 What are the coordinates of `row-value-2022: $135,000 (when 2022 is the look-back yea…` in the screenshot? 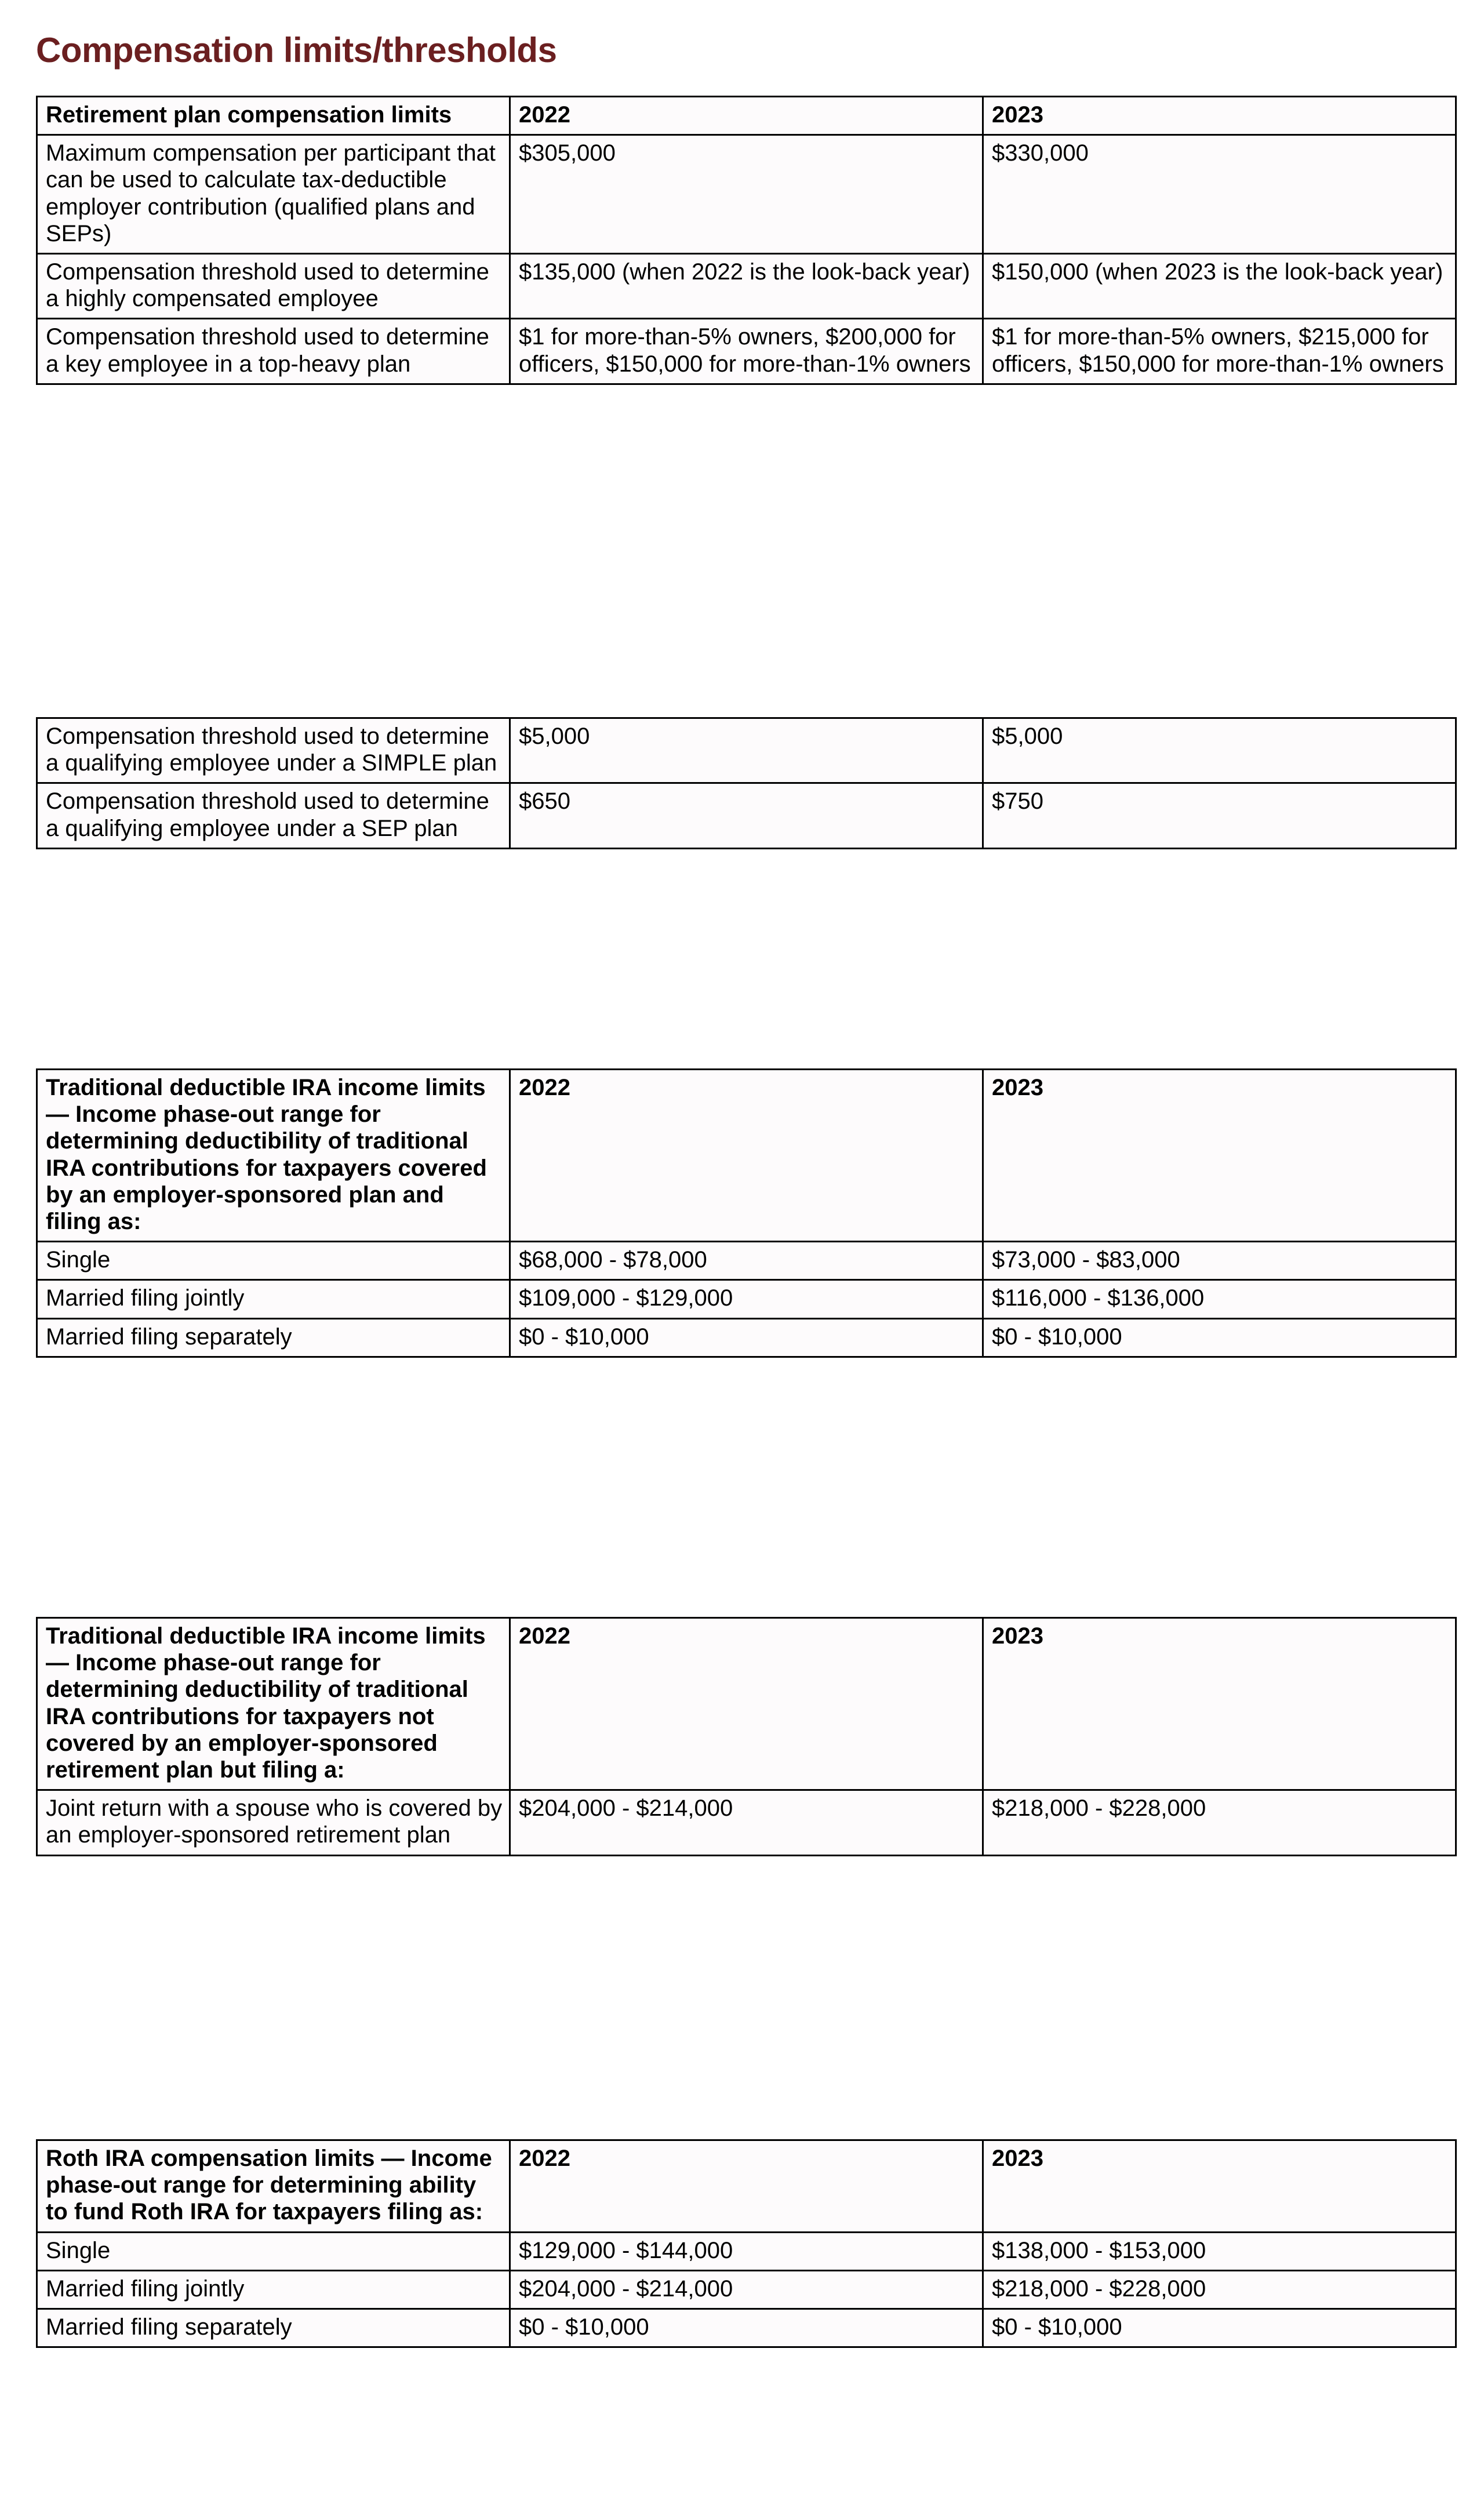 It's located at (747, 286).